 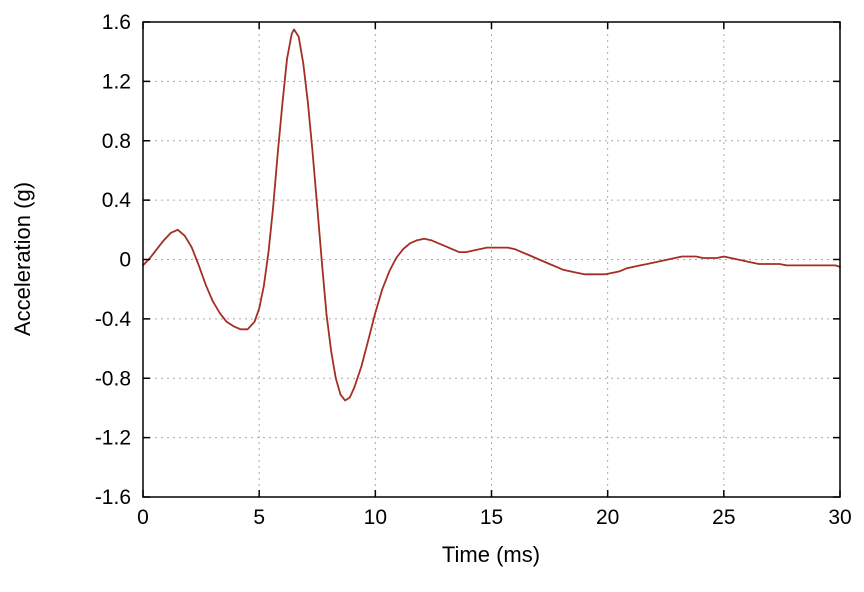 What do you see at coordinates (491, 554) in the screenshot?
I see `x-axis-label: Time (ms)` at bounding box center [491, 554].